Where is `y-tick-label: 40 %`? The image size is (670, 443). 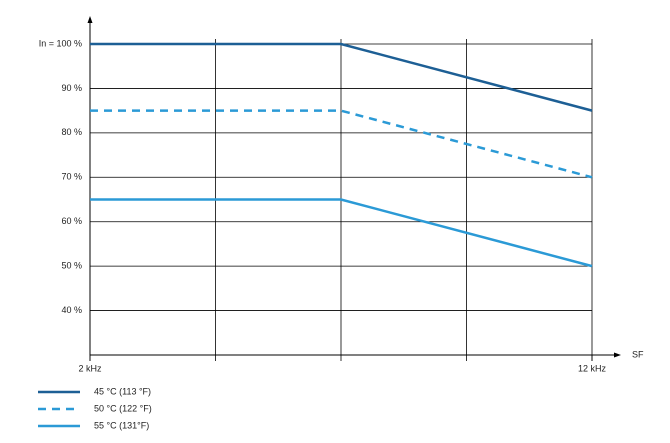
y-tick-label: 40 % is located at coordinates (71, 310).